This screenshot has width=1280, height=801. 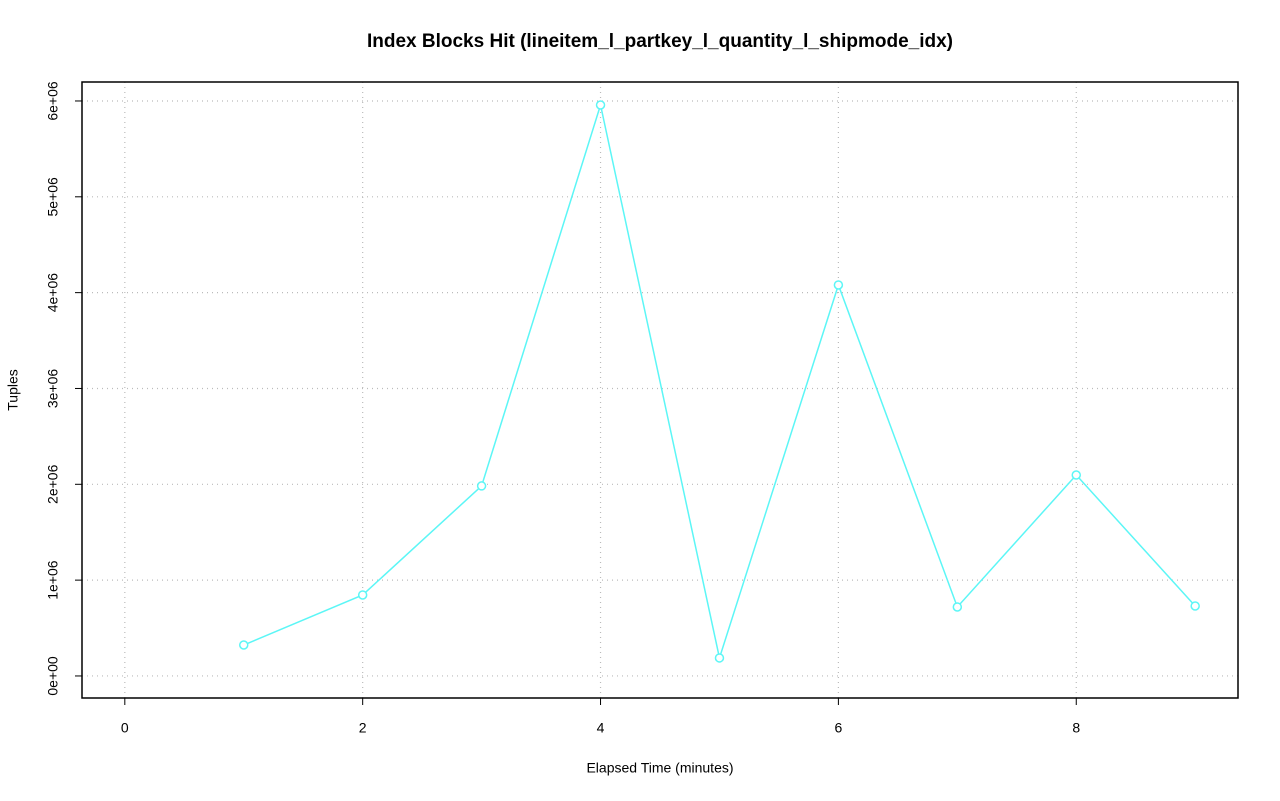 I want to click on x-tick-label: 8, so click(x=1076, y=728).